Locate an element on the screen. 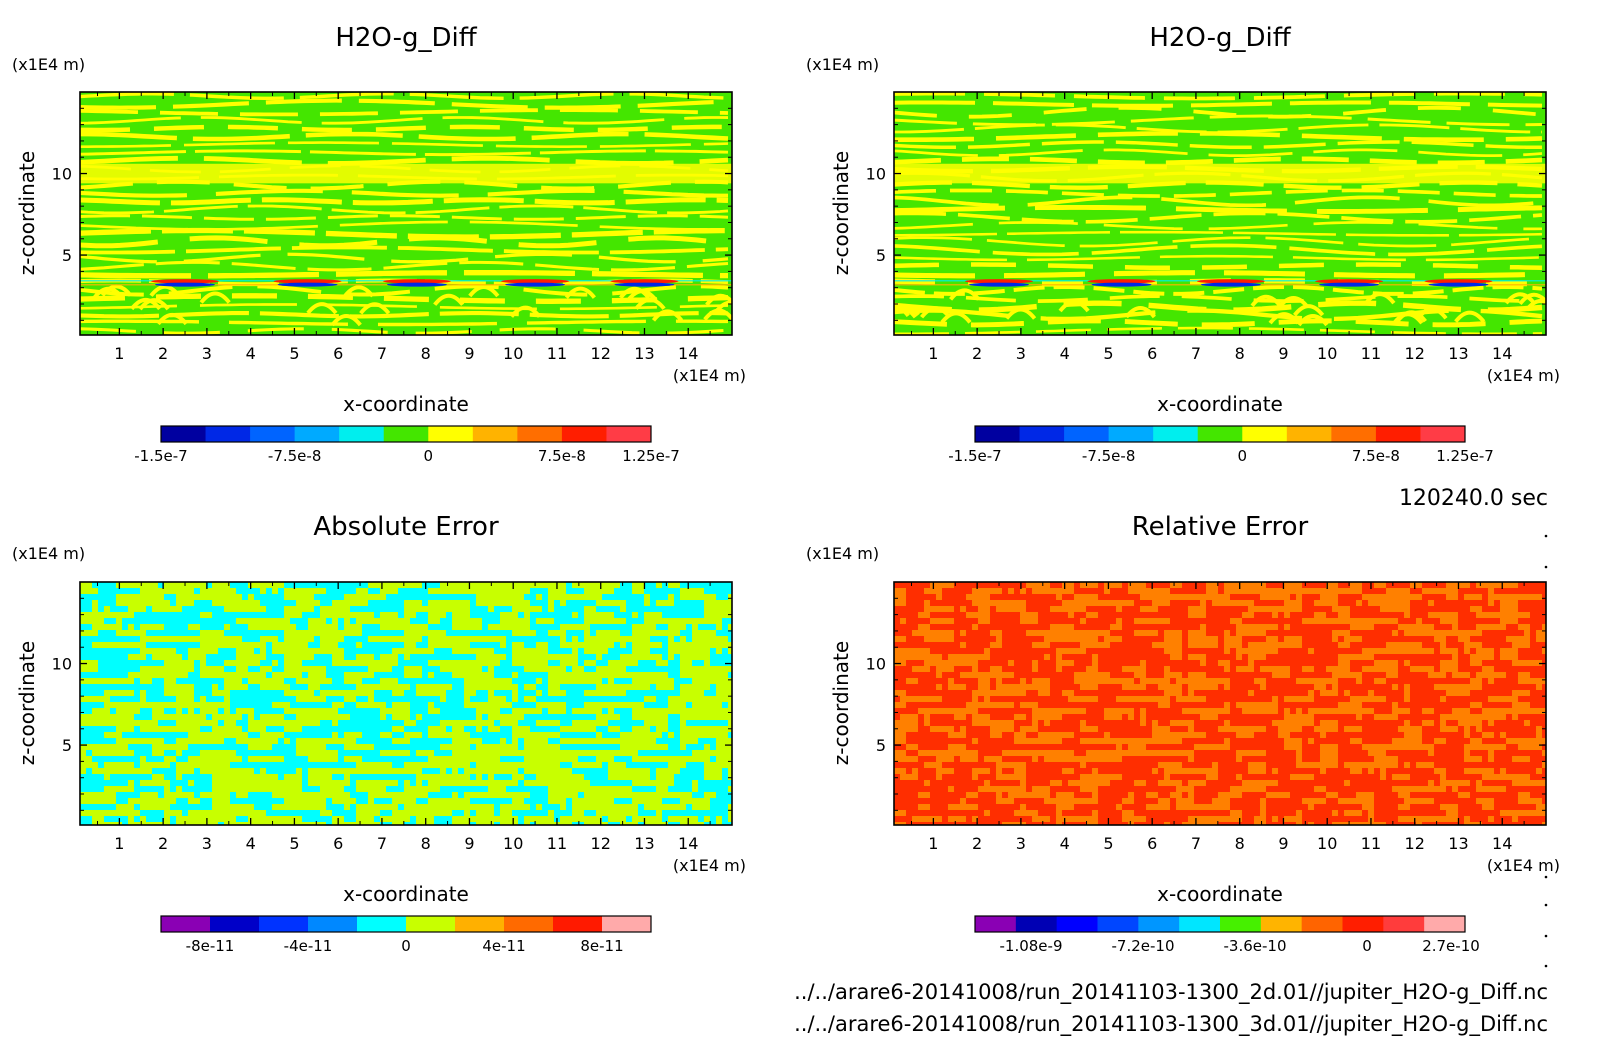 Image resolution: width=1604 pixels, height=1054 pixels. contour-arc is located at coordinates (635, 293).